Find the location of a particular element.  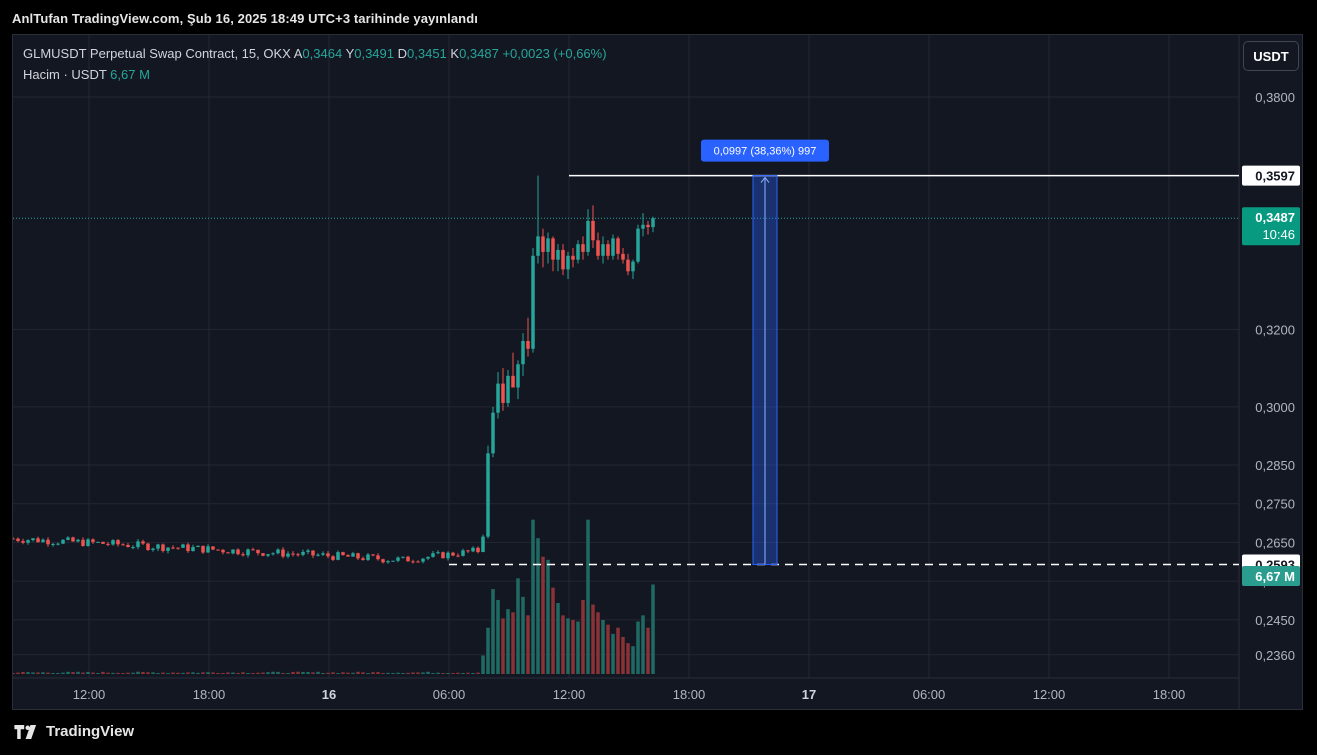

price-tick-label: 0,2450 is located at coordinates (1275, 620).